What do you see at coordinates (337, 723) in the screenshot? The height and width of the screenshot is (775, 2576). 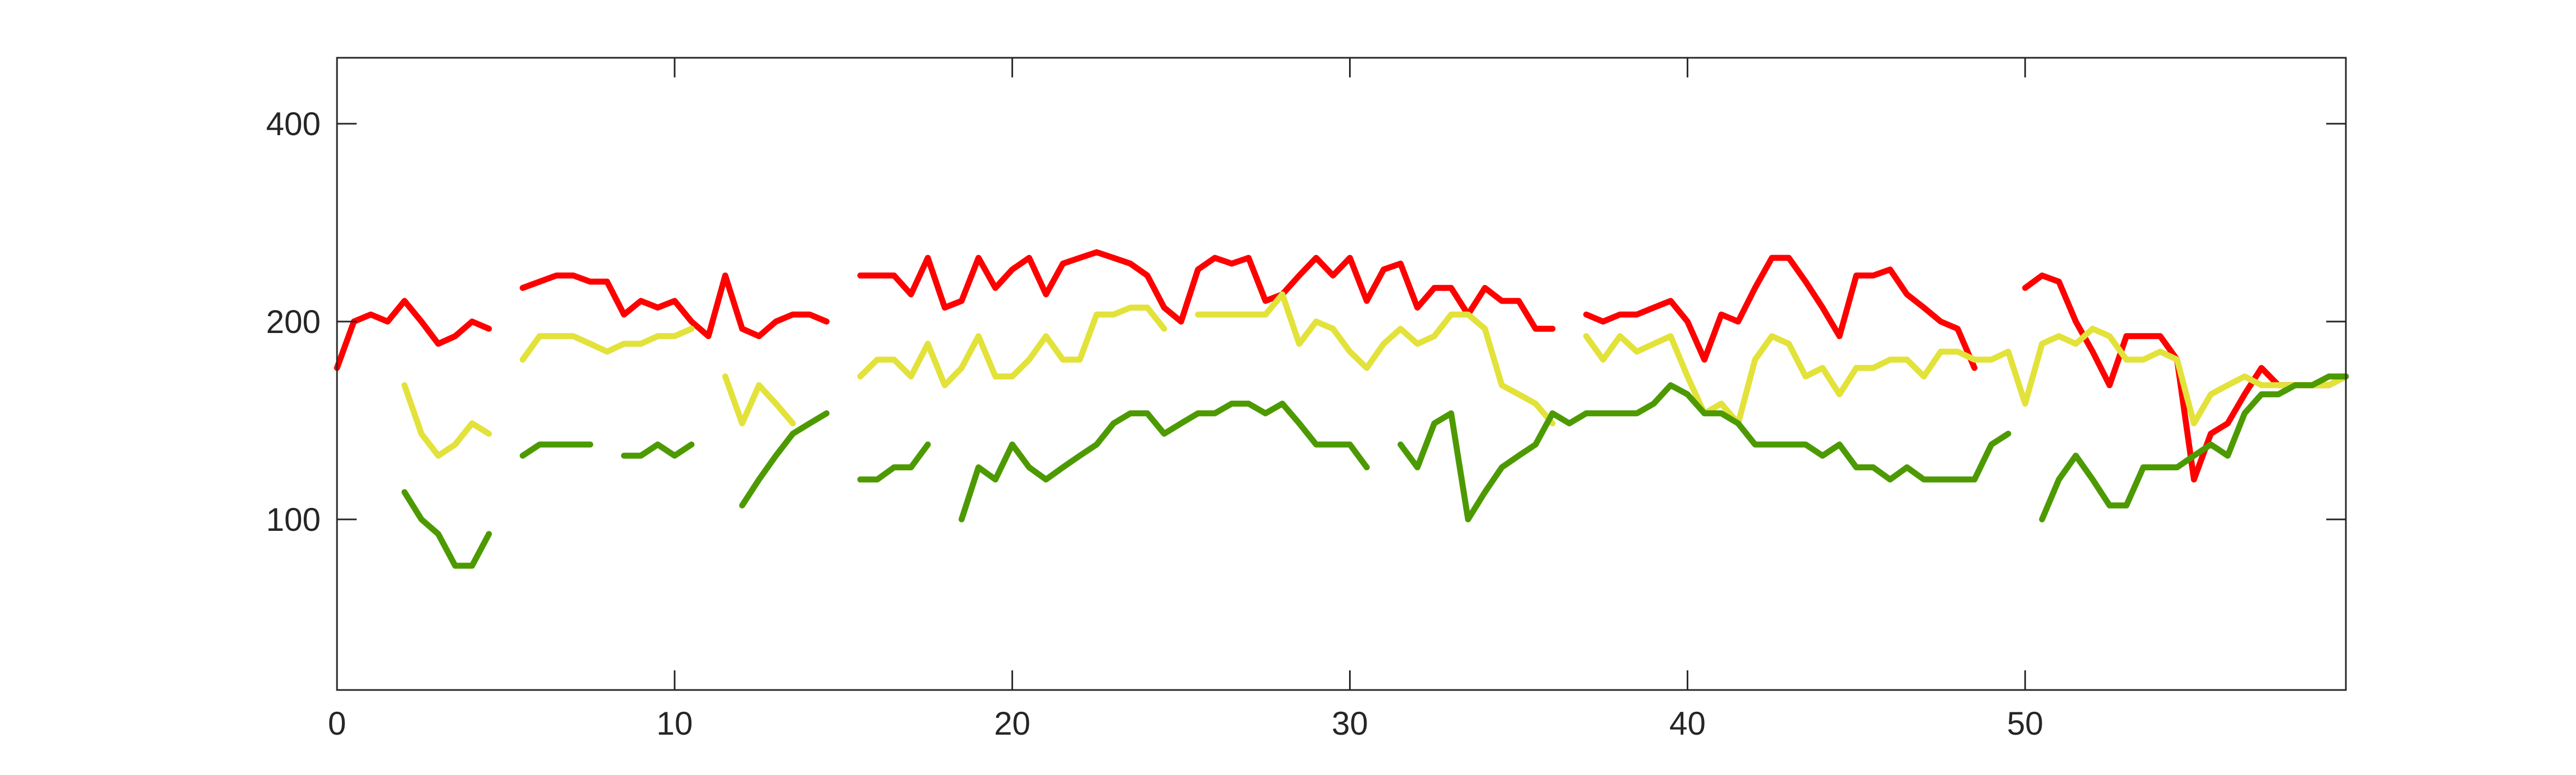 I see `x-tick-label: 0` at bounding box center [337, 723].